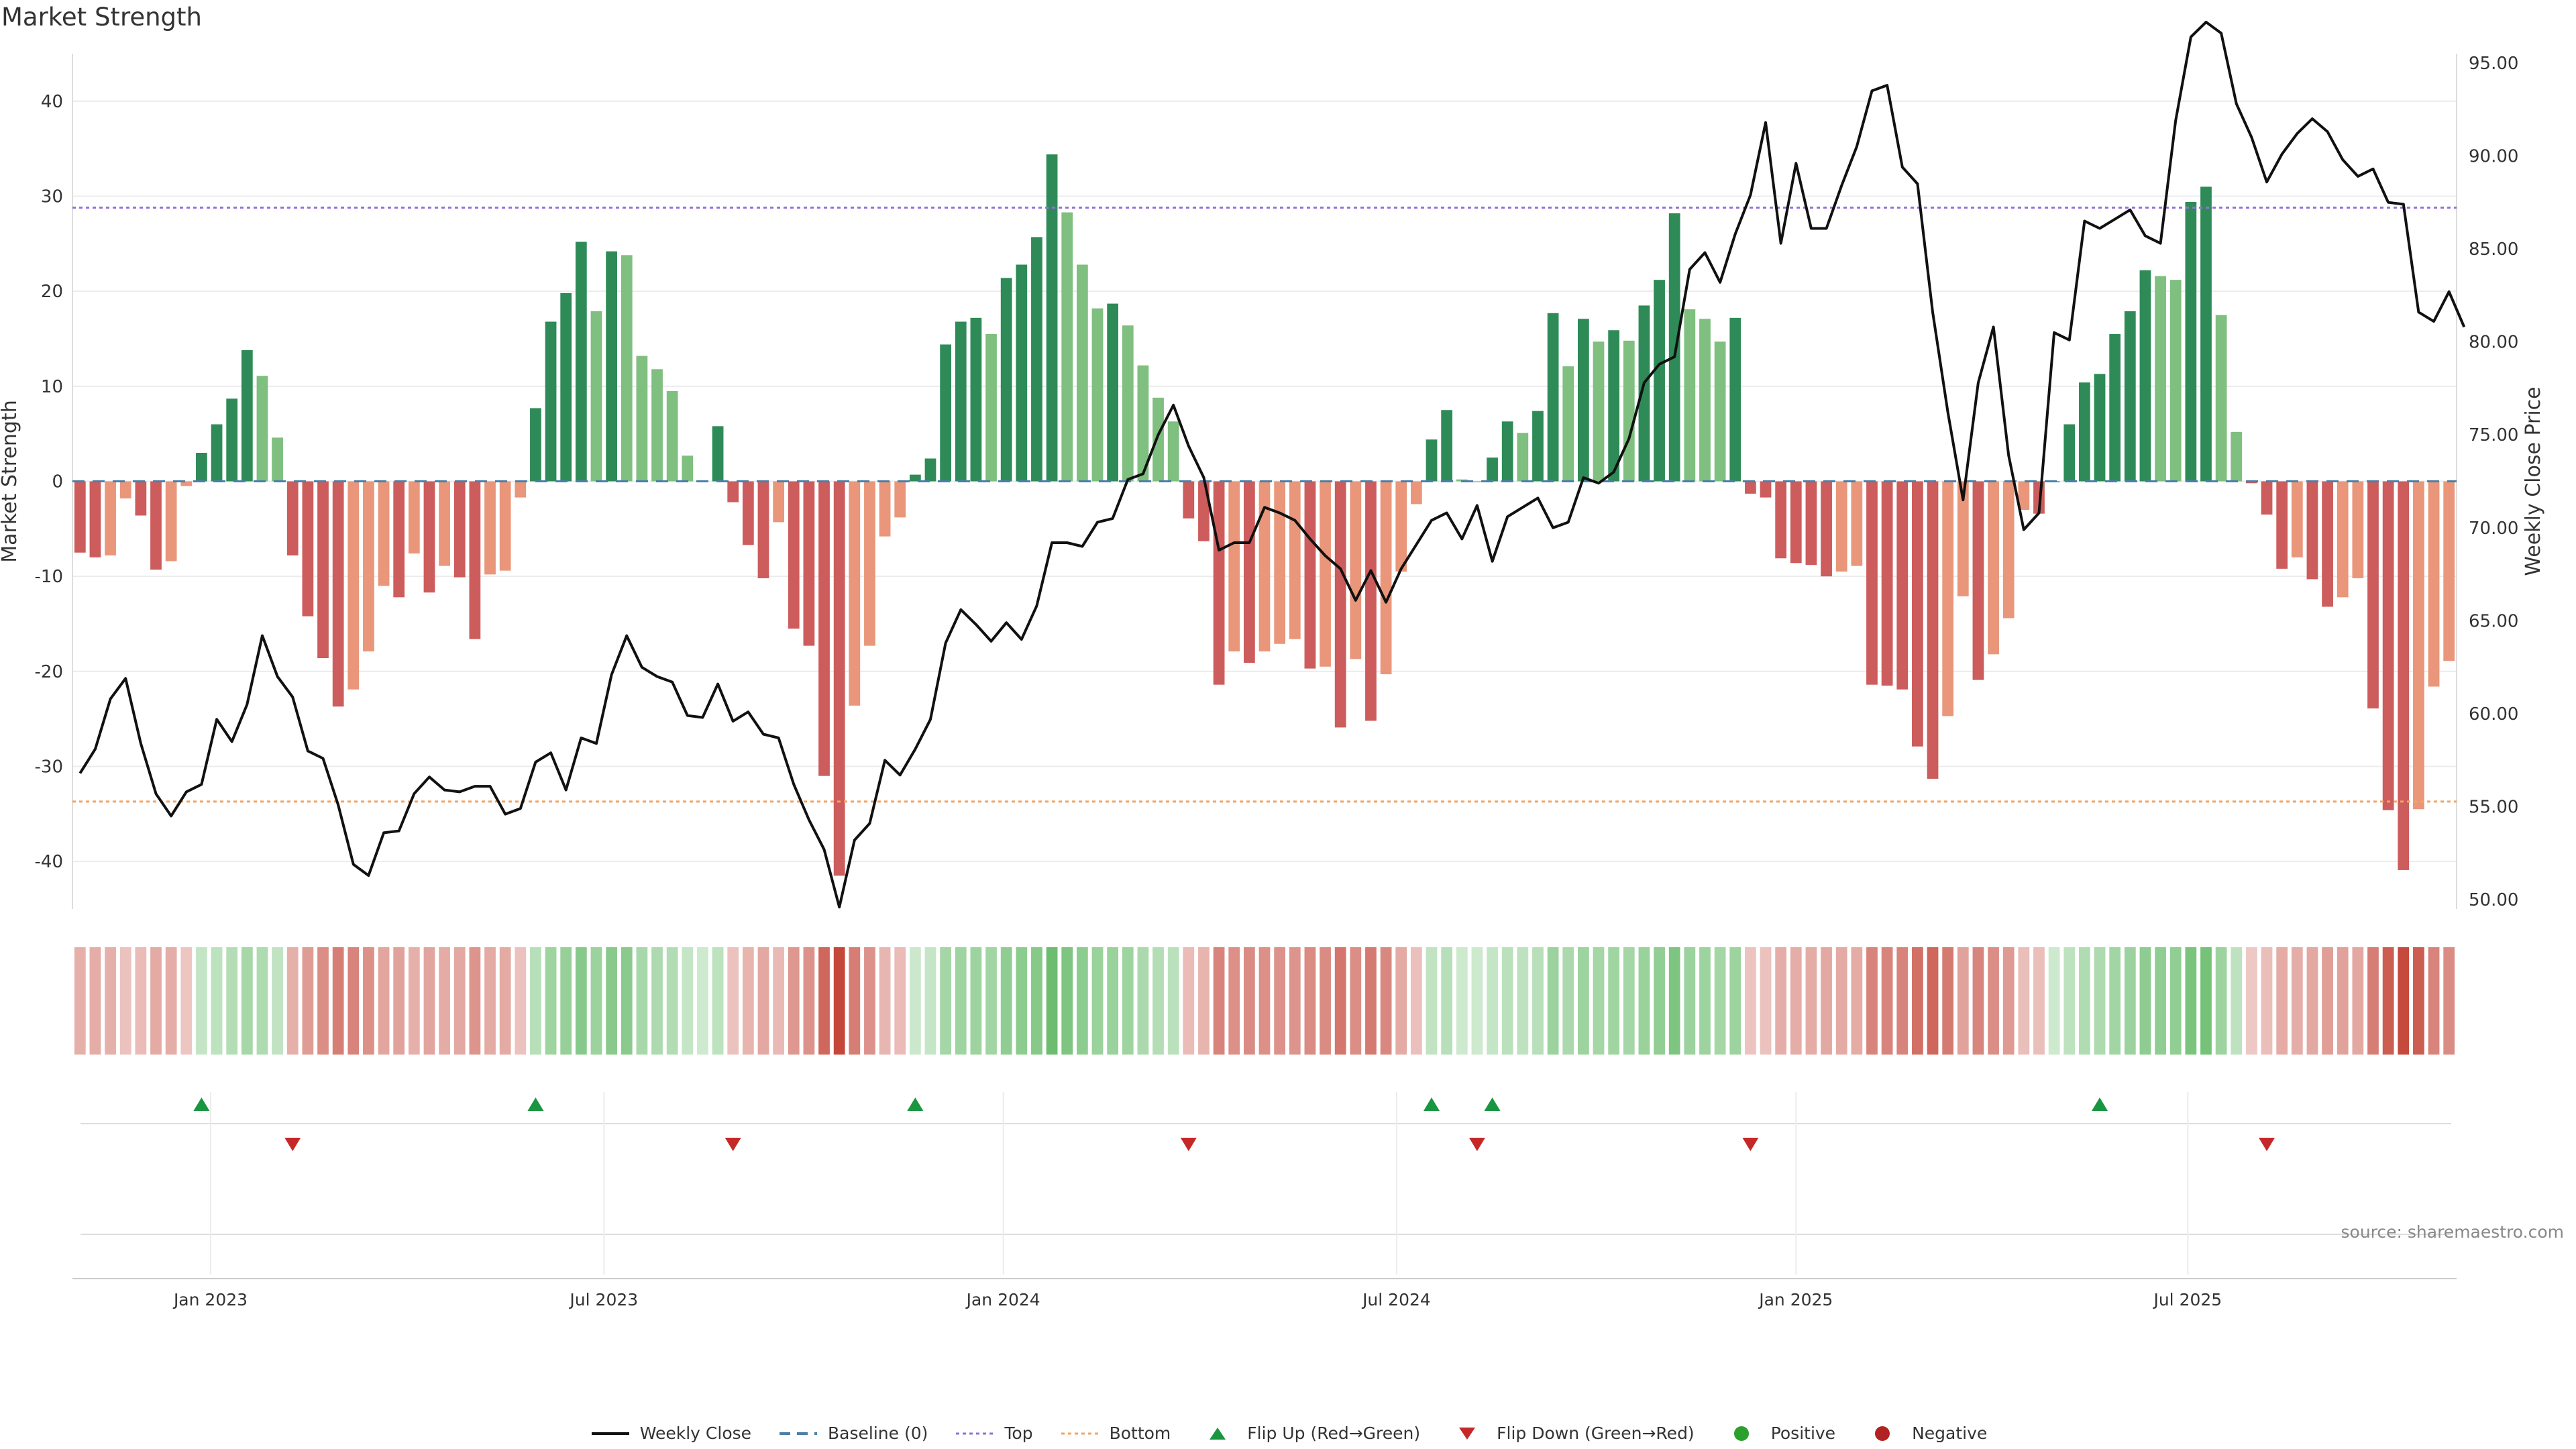 The height and width of the screenshot is (1449, 2576). I want to click on legend-item-positive: Positive, so click(1777, 1433).